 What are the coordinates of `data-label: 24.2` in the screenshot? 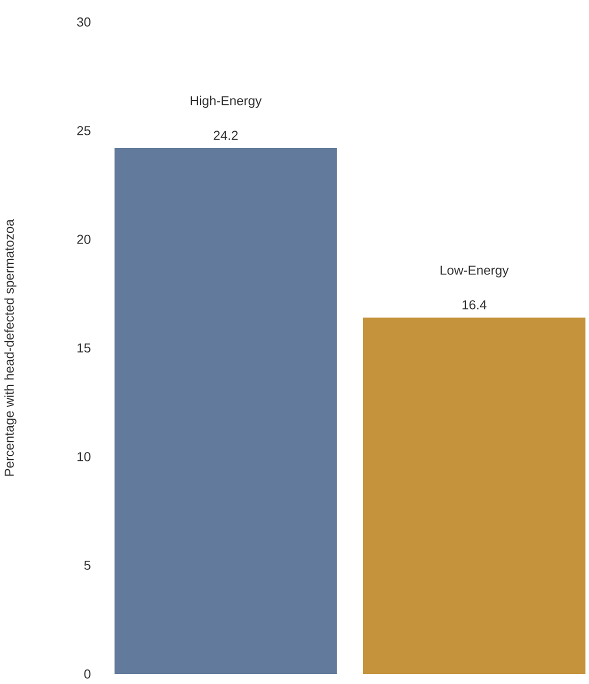 It's located at (226, 135).